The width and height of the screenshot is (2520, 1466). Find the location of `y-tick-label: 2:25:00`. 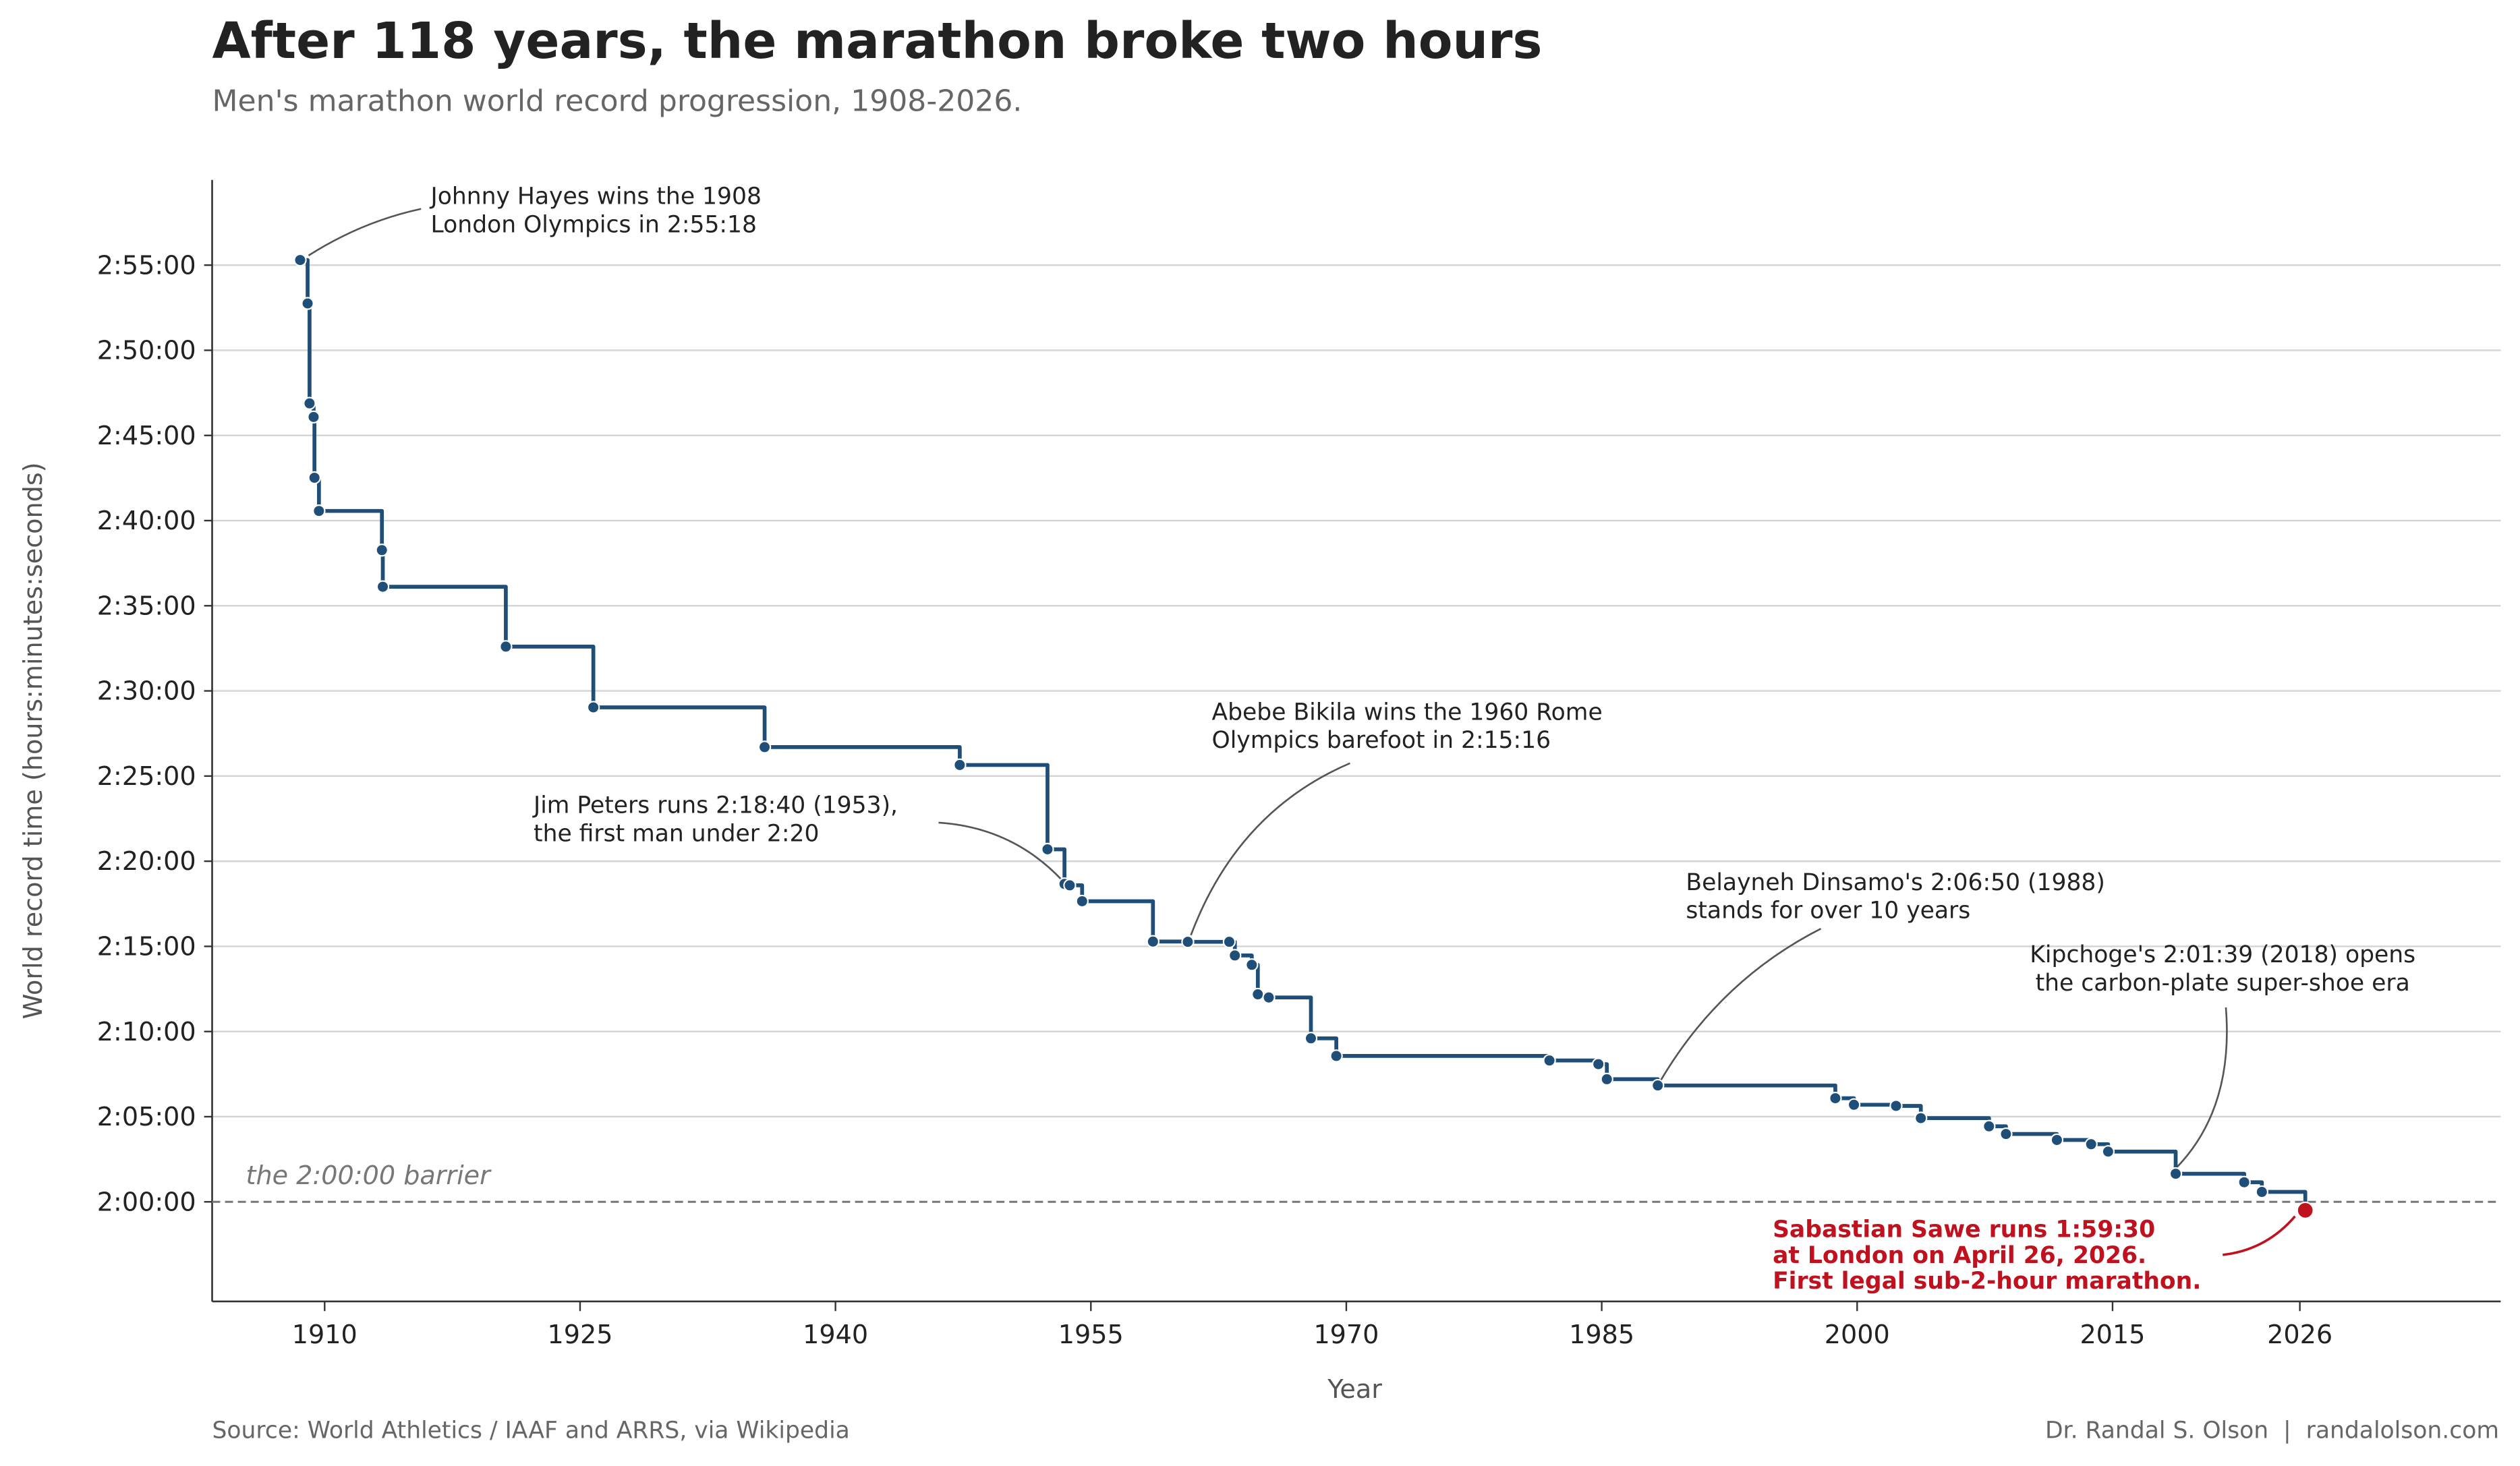

y-tick-label: 2:25:00 is located at coordinates (146, 776).